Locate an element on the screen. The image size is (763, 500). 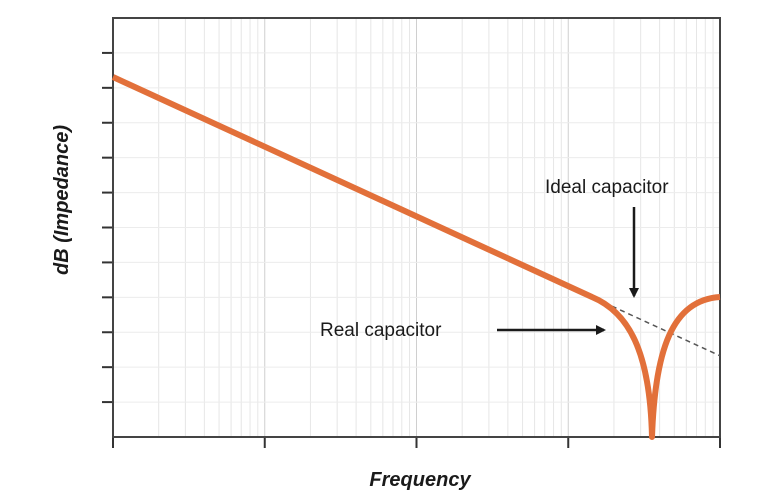
ideal-capacitor-label: Ideal capacitor is located at coordinates (607, 187).